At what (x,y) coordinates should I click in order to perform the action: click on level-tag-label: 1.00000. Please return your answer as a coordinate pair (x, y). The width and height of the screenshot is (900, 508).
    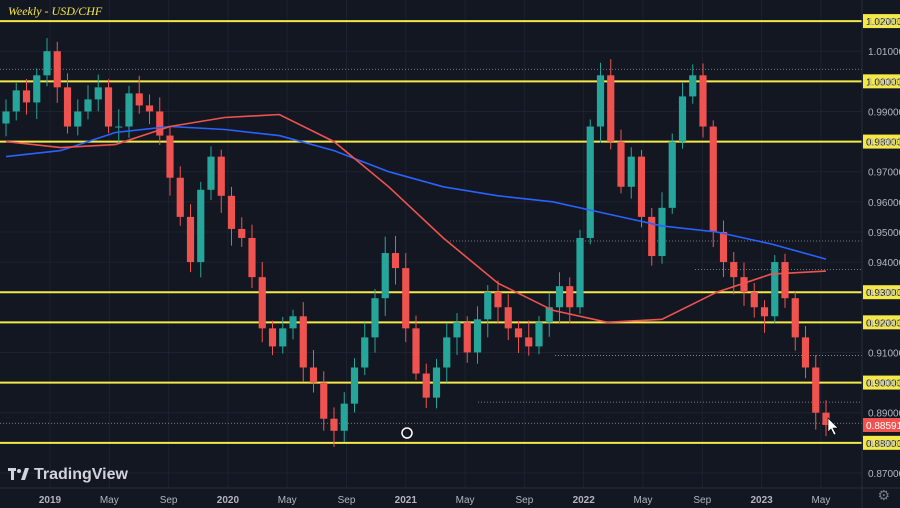
    Looking at the image, I should click on (883, 82).